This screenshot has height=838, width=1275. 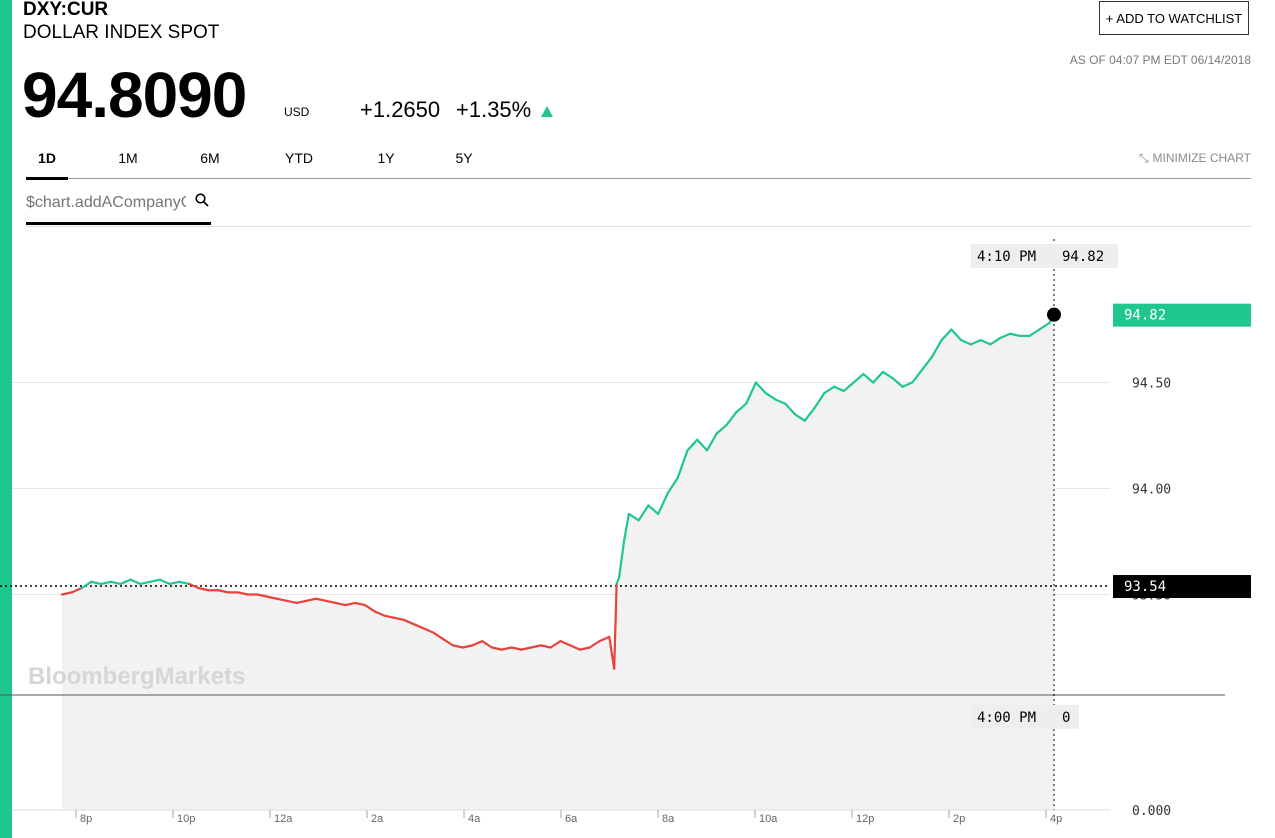 What do you see at coordinates (136, 676) in the screenshot?
I see `watermark: BloombergMarkets` at bounding box center [136, 676].